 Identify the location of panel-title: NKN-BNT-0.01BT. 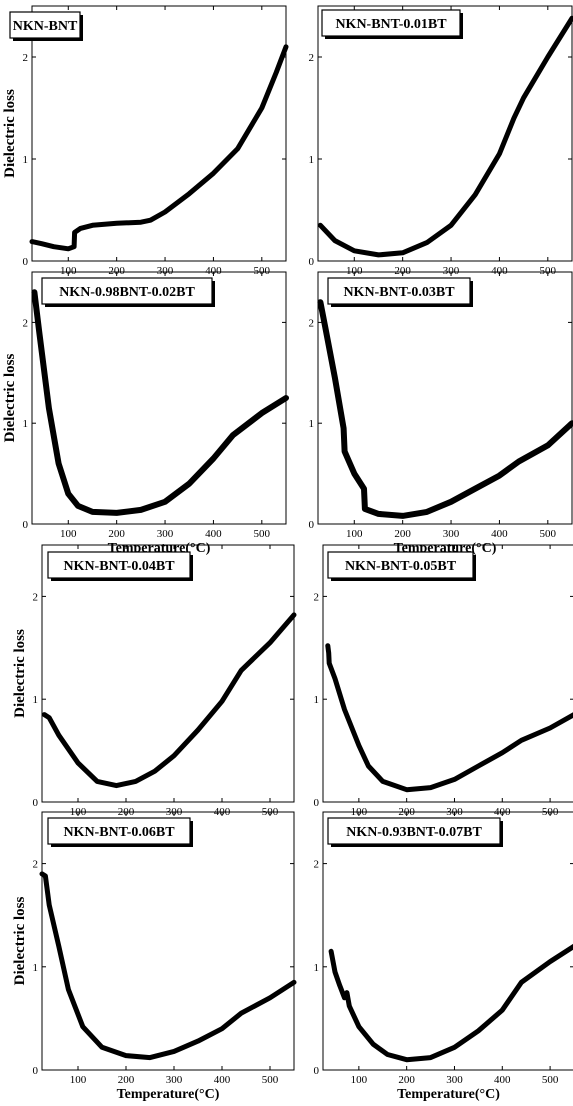
(391, 24).